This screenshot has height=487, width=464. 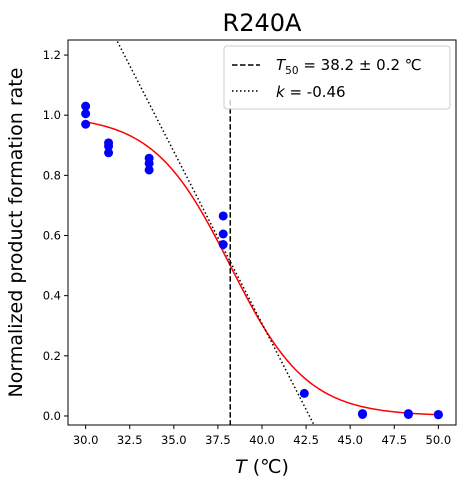 What do you see at coordinates (52, 236) in the screenshot?
I see `y-tick-label: 0.6` at bounding box center [52, 236].